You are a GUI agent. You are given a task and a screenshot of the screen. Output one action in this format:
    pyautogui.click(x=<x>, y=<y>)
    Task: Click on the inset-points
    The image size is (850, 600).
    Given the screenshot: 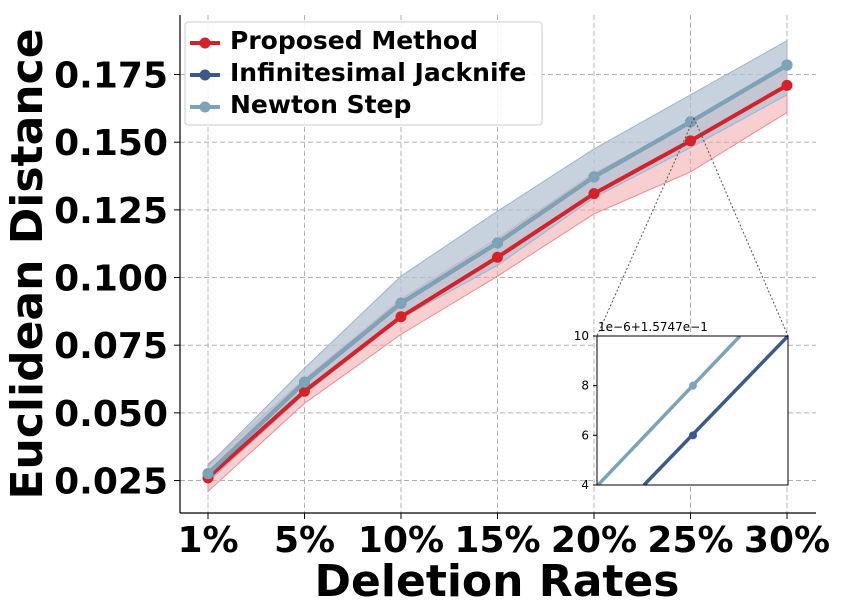 What is the action you would take?
    pyautogui.click(x=693, y=410)
    